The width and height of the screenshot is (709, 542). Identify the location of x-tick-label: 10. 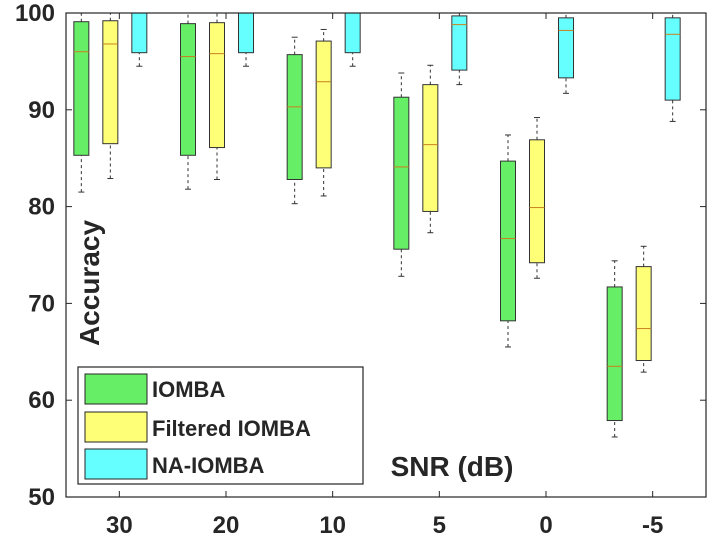
(332, 525).